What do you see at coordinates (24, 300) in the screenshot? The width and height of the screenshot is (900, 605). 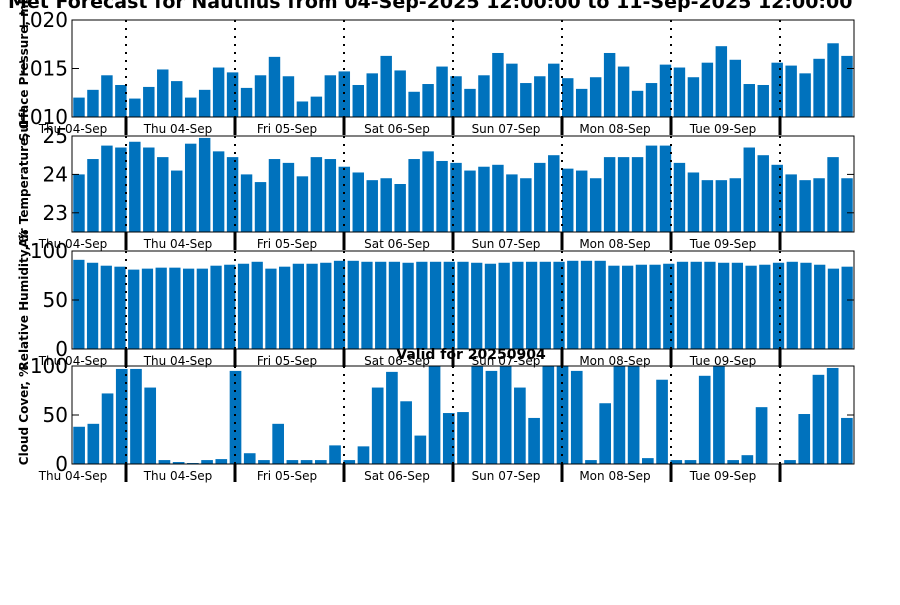 I see `y-axis-label: Relative Humidity, %` at bounding box center [24, 300].